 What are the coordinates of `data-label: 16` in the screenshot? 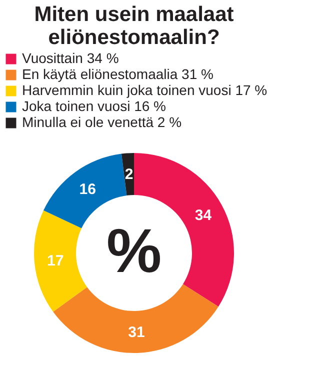 It's located at (87, 189).